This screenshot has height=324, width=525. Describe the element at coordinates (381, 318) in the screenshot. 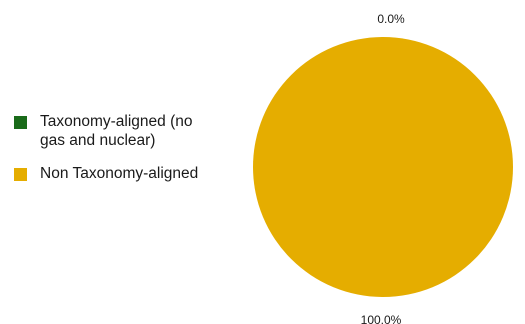

I see `pie-data-label-non-taxonomy-aligned: 100.0%` at that location.